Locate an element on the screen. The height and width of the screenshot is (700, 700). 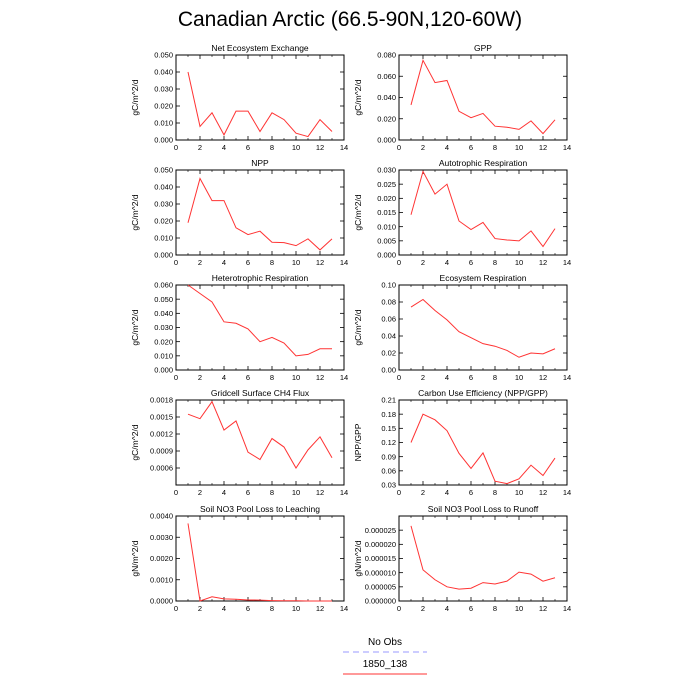
gridcell-surface-ch4-flux-ytick-label: 0.0006 is located at coordinates (161, 468).